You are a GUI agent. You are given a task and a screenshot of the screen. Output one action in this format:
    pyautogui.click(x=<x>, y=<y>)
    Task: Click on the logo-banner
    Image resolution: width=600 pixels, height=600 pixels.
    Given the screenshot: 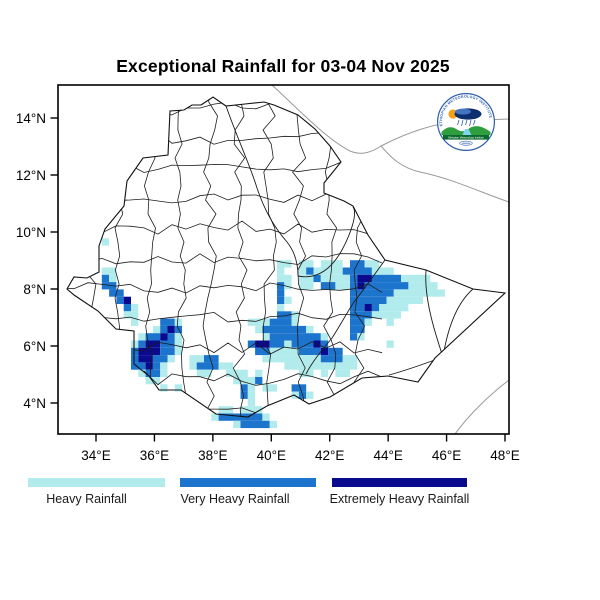 What is the action you would take?
    pyautogui.click(x=466, y=137)
    